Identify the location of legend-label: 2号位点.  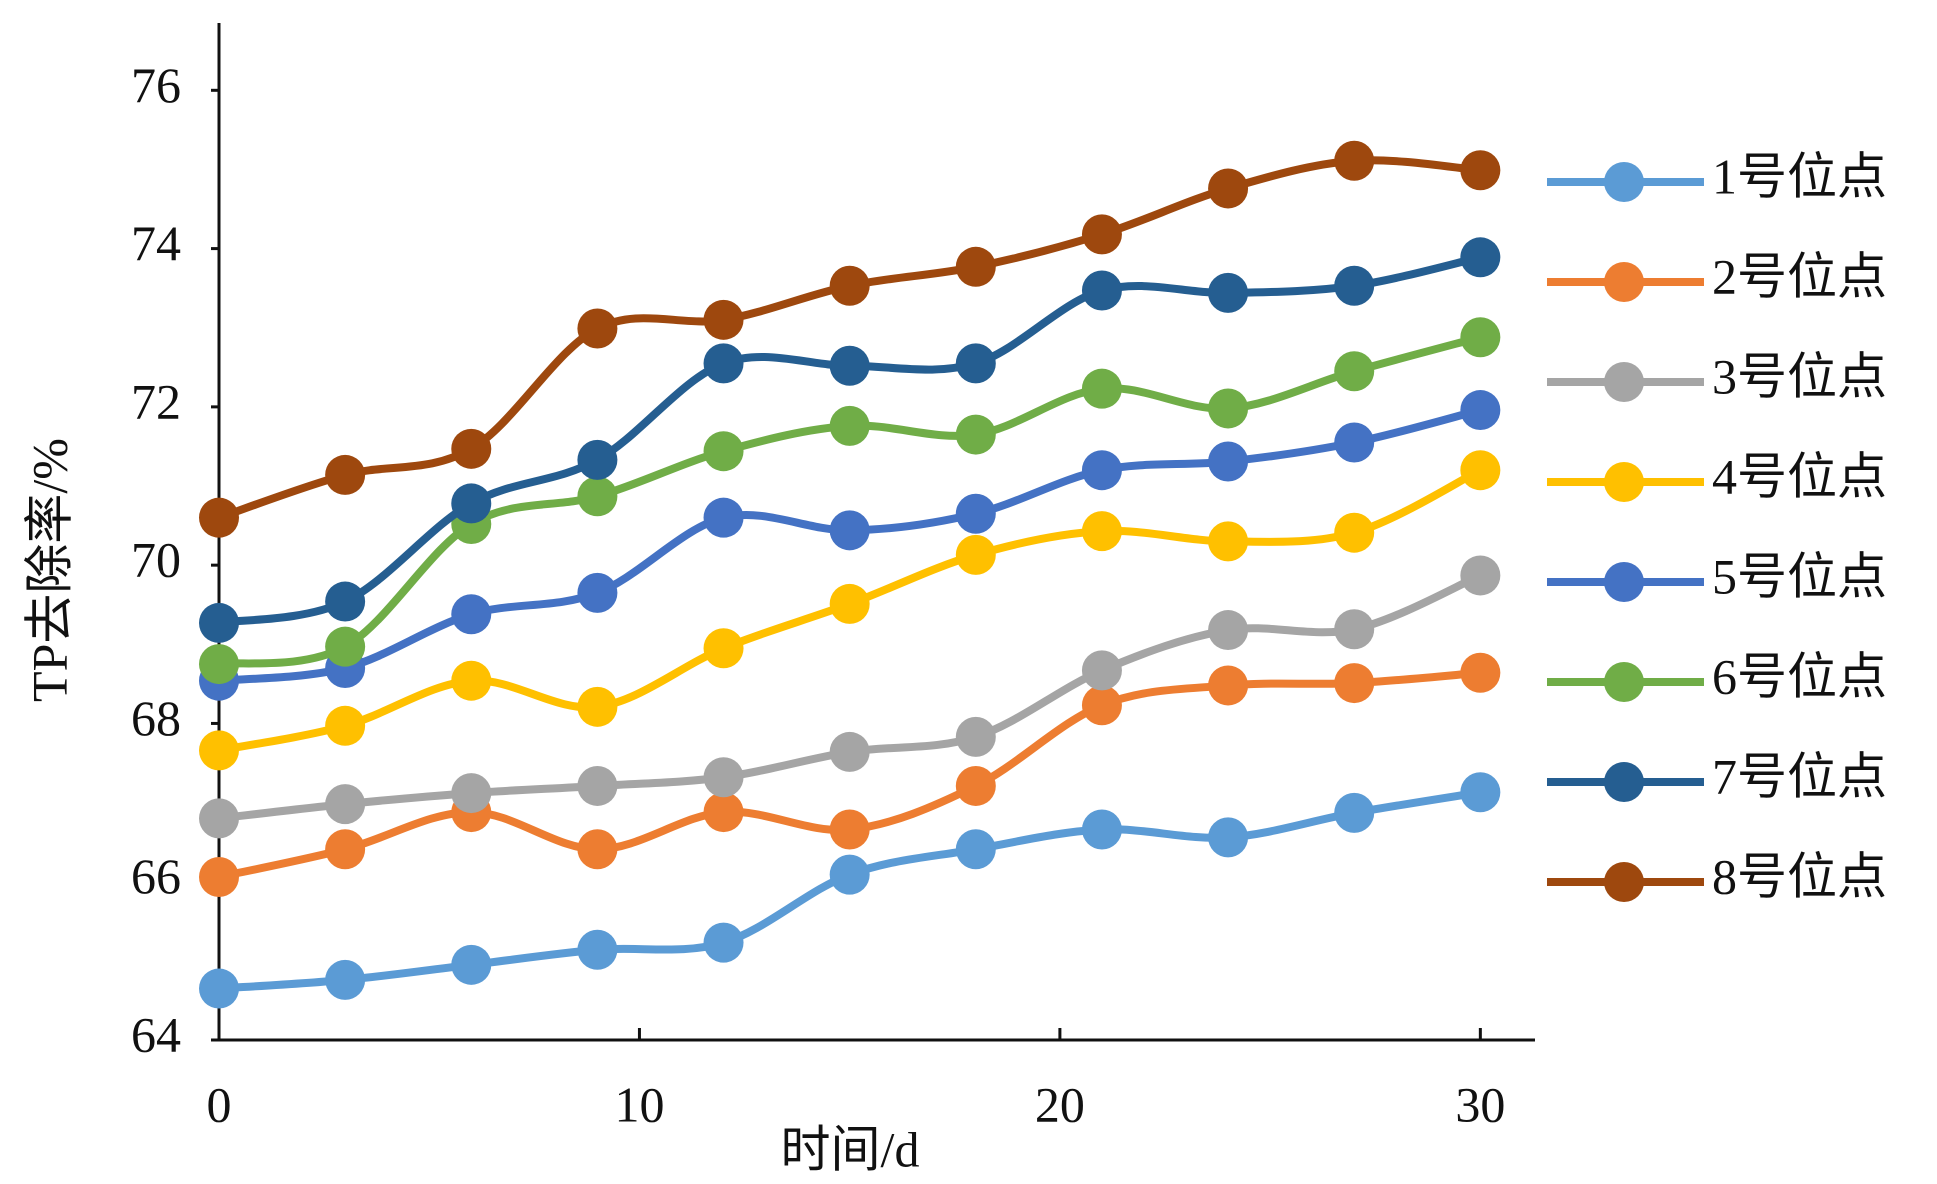
(1799, 276).